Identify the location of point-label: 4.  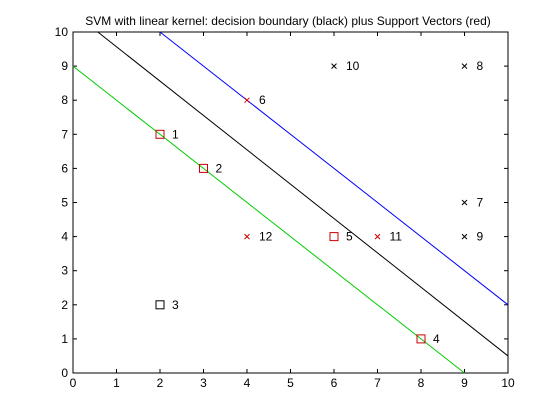
(436, 339).